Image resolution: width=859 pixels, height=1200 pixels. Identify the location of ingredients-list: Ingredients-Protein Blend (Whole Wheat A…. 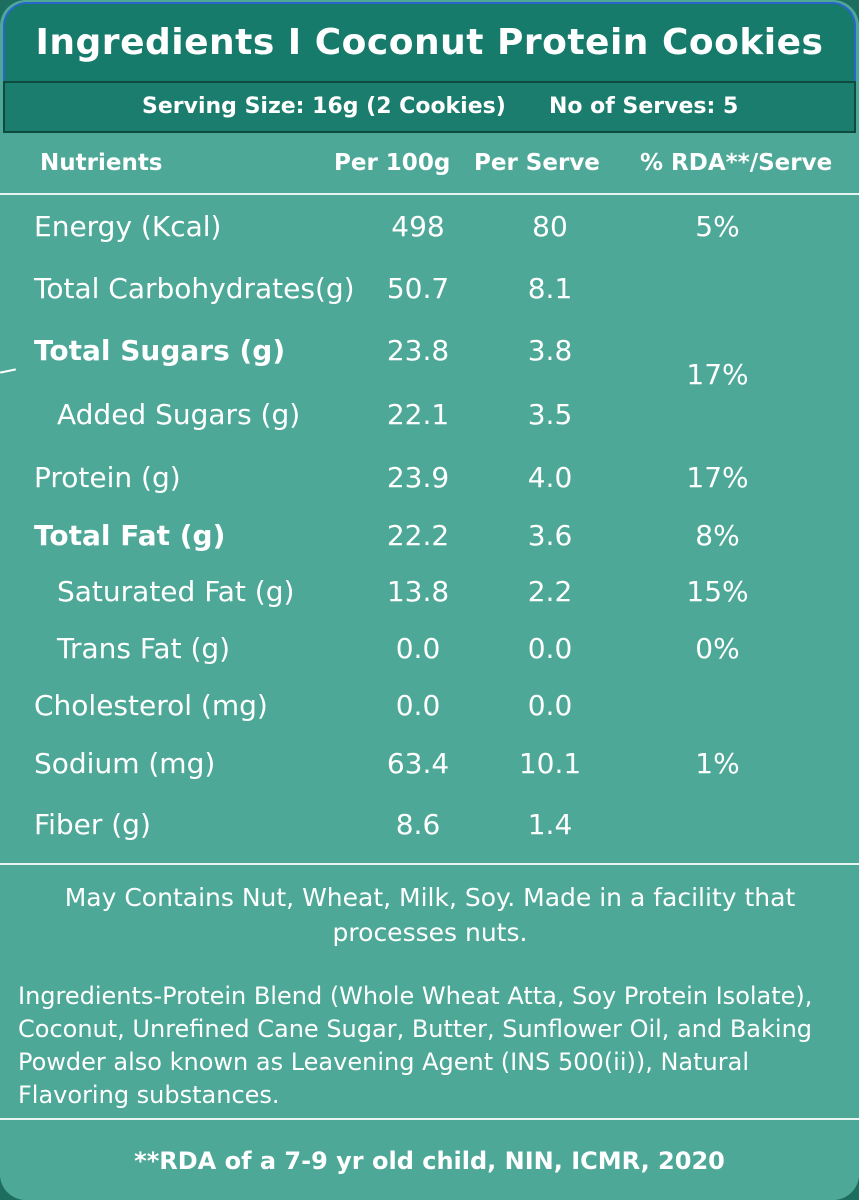
(415, 1045).